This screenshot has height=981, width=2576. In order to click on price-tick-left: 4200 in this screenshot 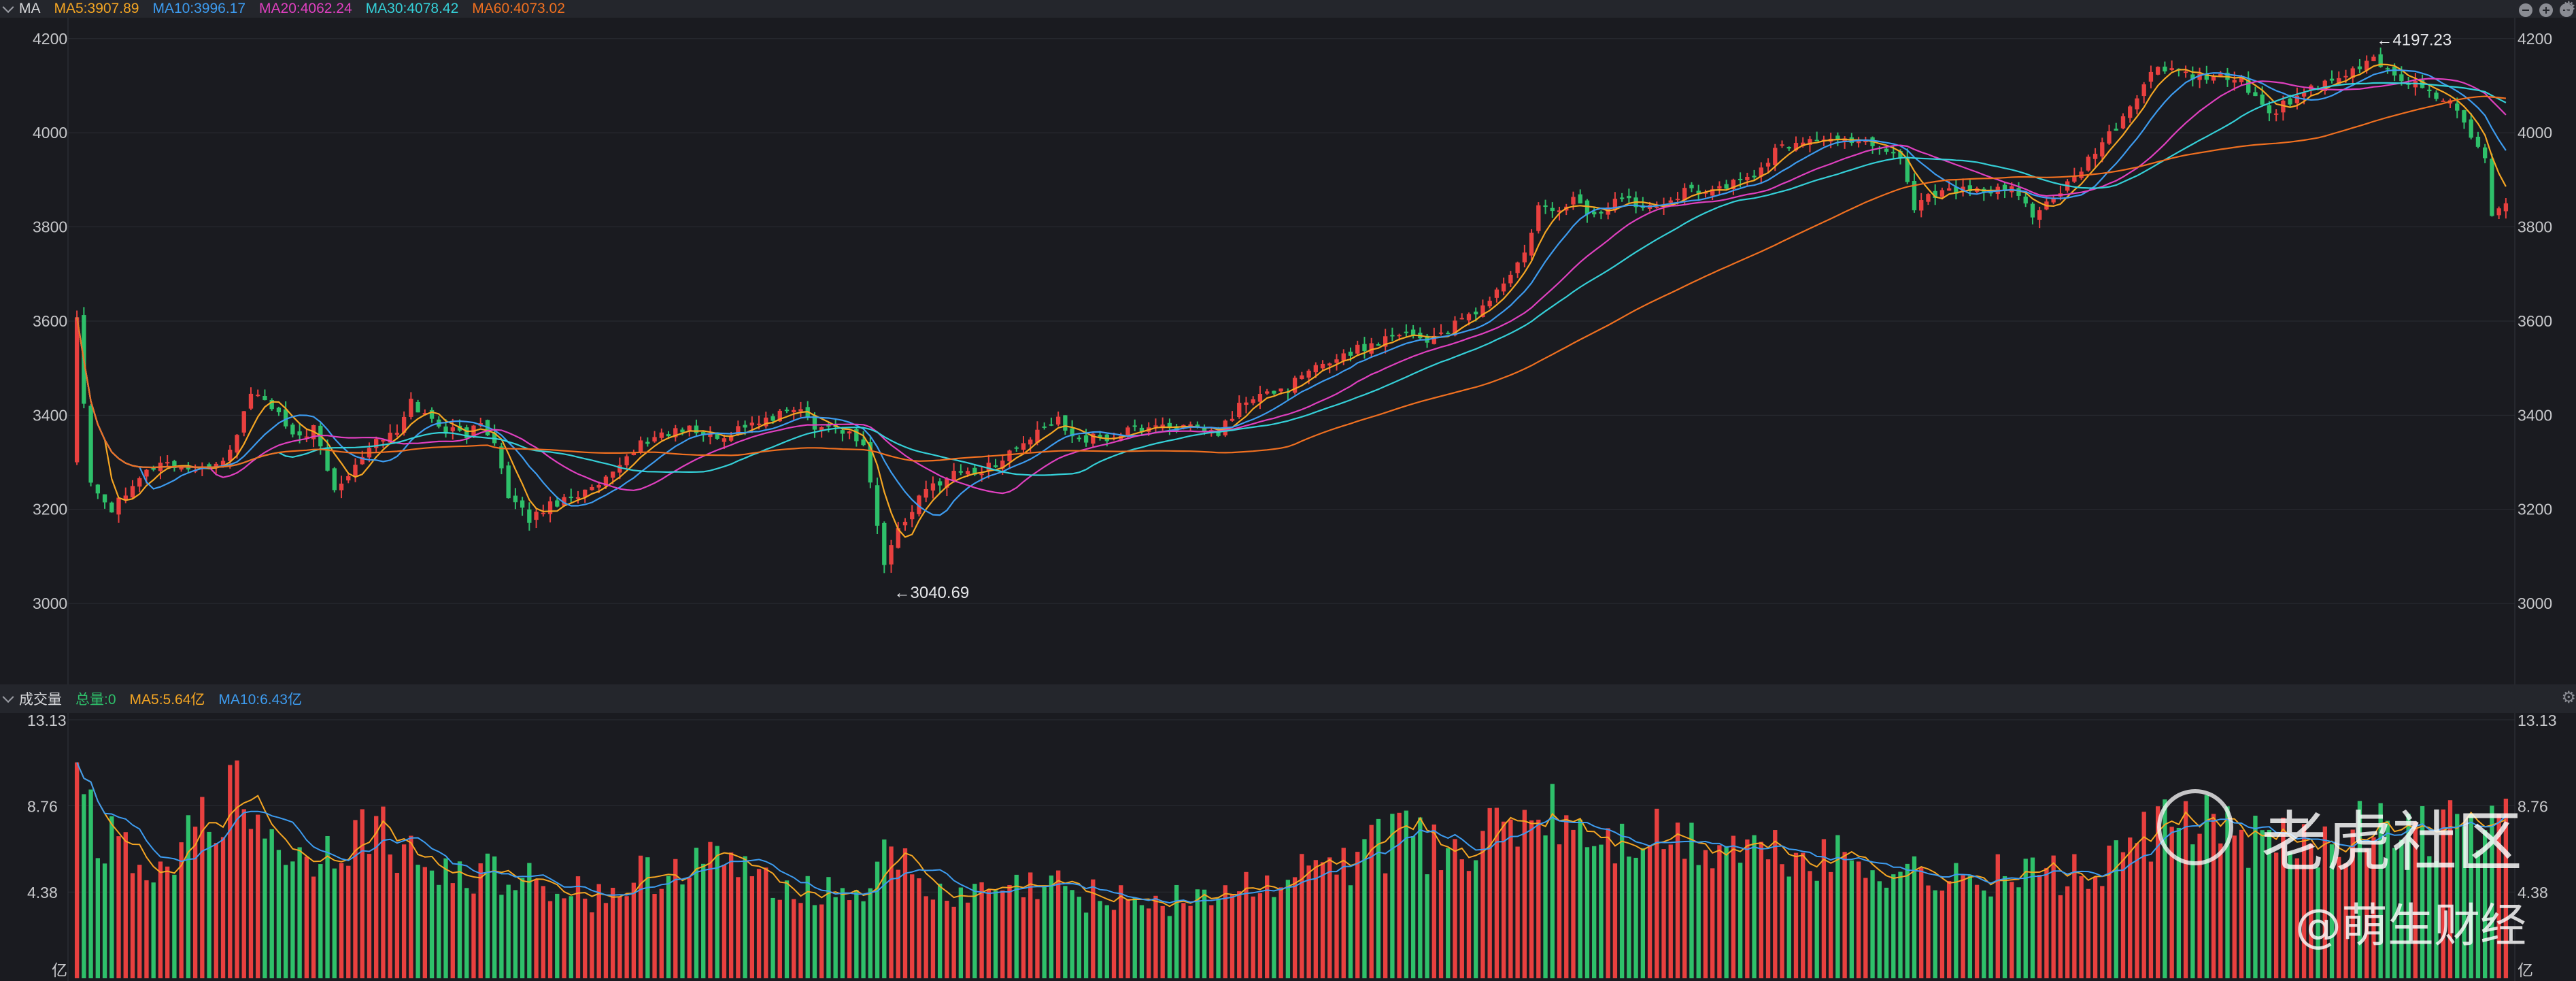, I will do `click(50, 39)`.